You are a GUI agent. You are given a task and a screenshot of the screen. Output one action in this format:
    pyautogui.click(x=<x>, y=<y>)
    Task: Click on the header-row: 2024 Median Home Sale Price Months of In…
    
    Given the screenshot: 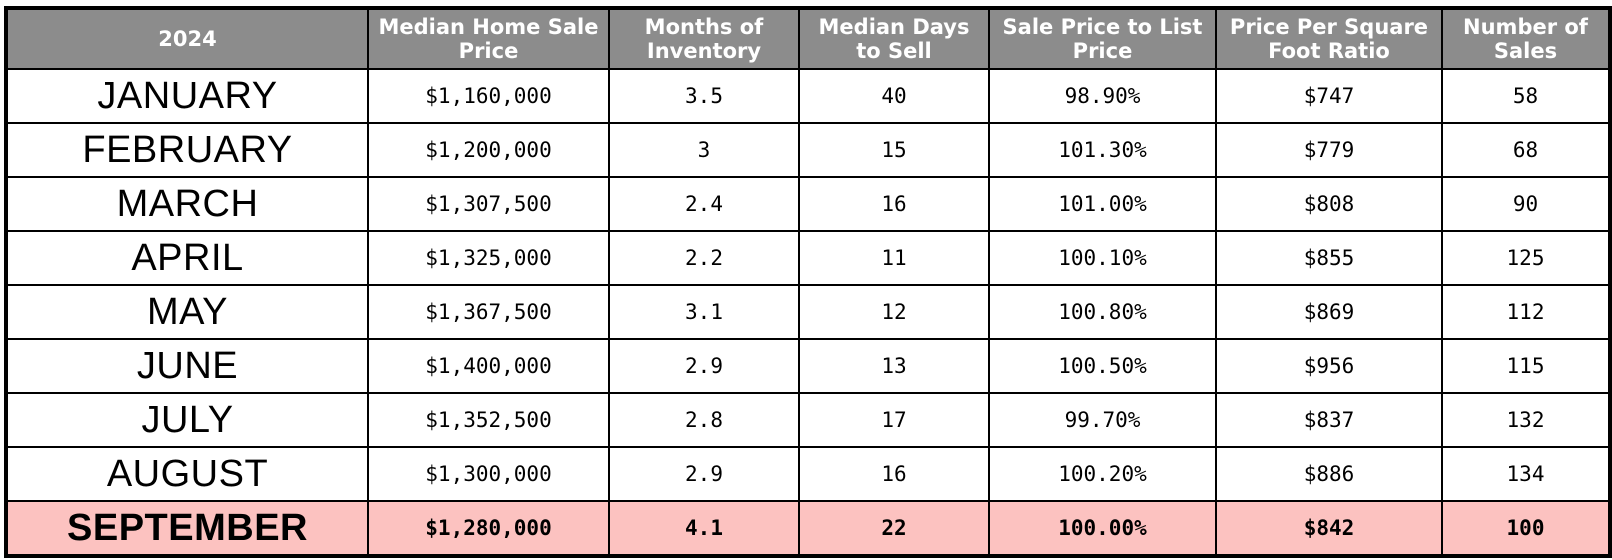 What is the action you would take?
    pyautogui.click(x=808, y=38)
    